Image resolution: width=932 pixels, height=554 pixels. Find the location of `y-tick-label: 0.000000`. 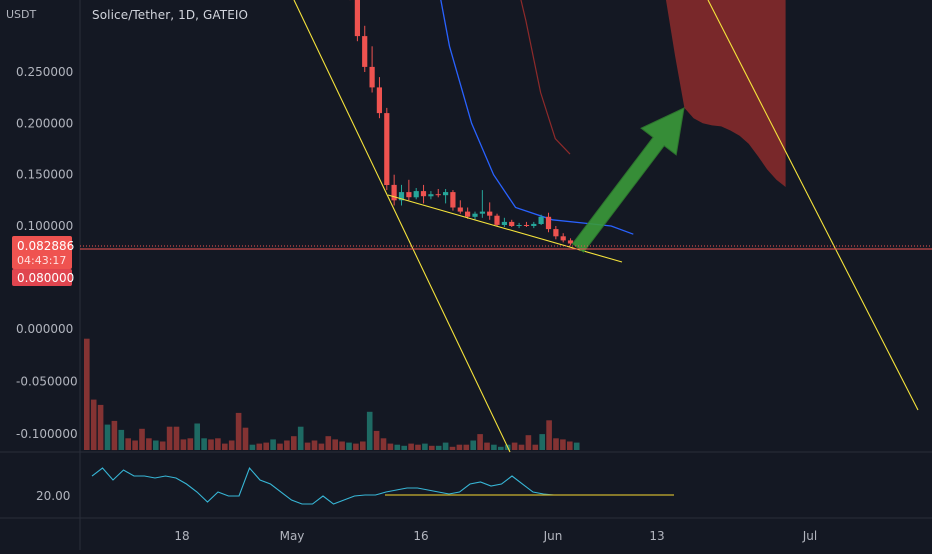

y-tick-label: 0.000000 is located at coordinates (44, 329).